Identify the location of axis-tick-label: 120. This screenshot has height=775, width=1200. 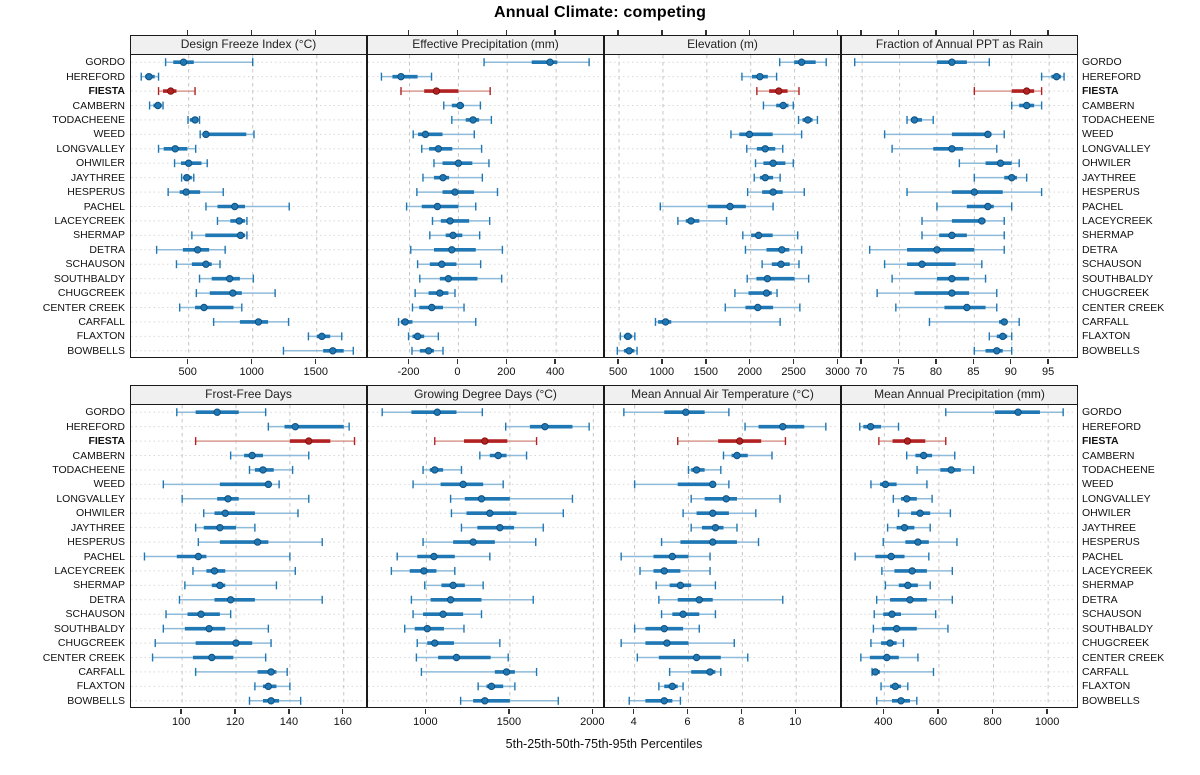
(235, 722).